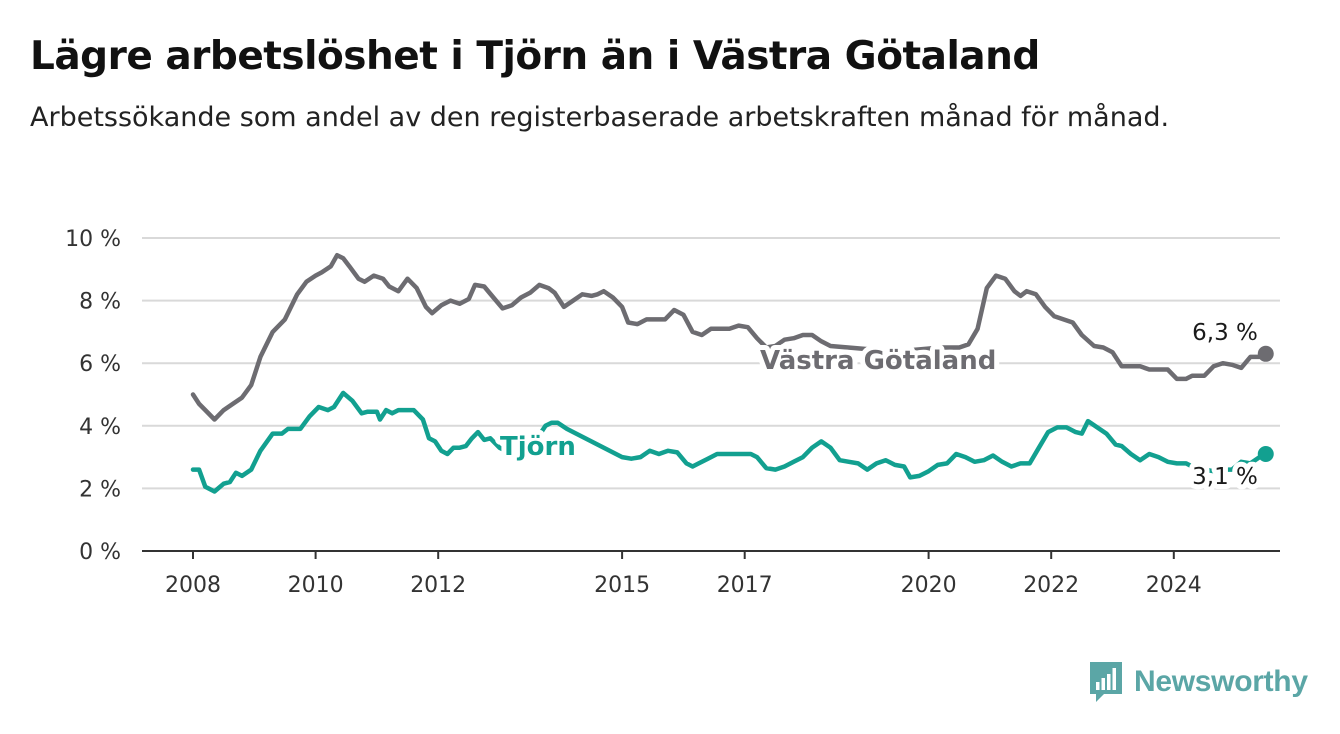  Describe the element at coordinates (100, 364) in the screenshot. I see `y-tick-label: 6 %` at that location.